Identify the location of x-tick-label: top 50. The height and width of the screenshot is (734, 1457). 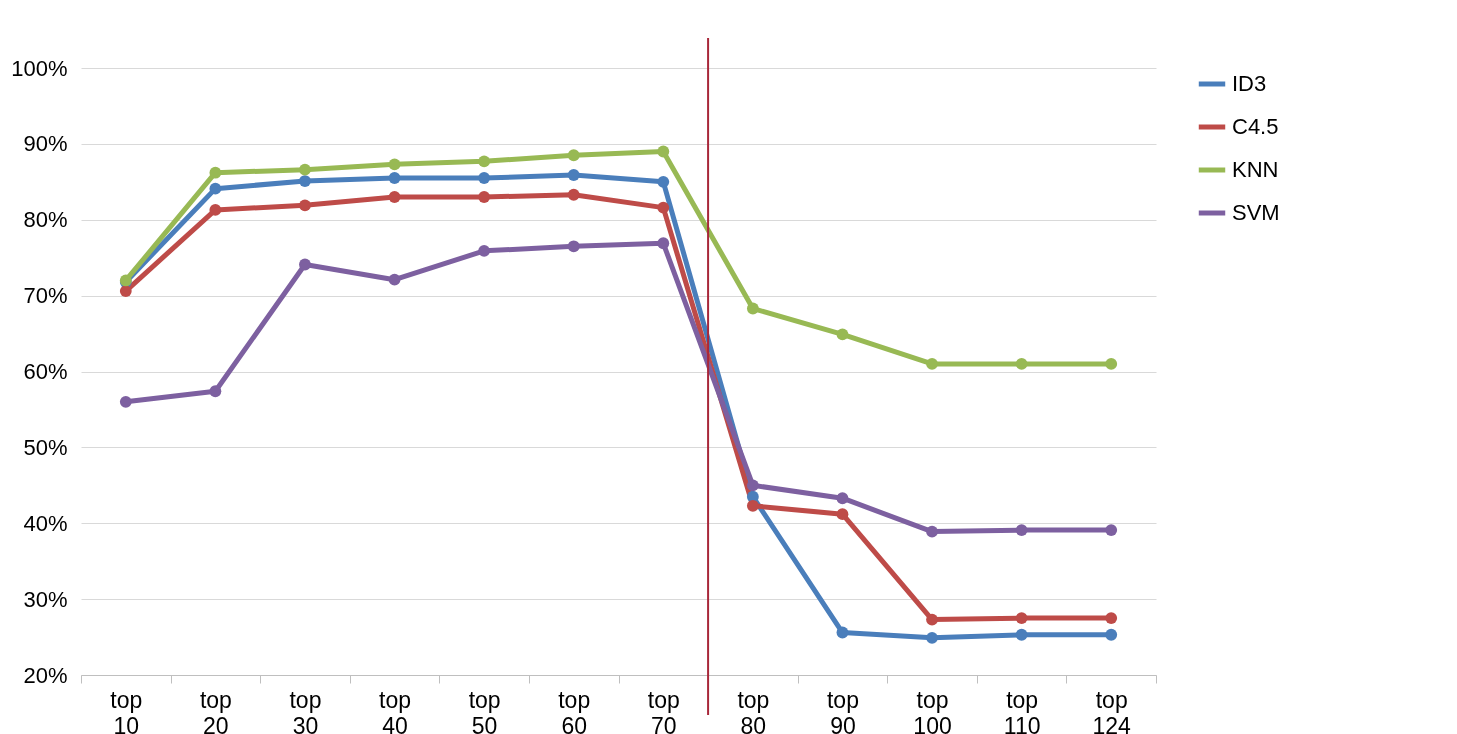
(484, 710).